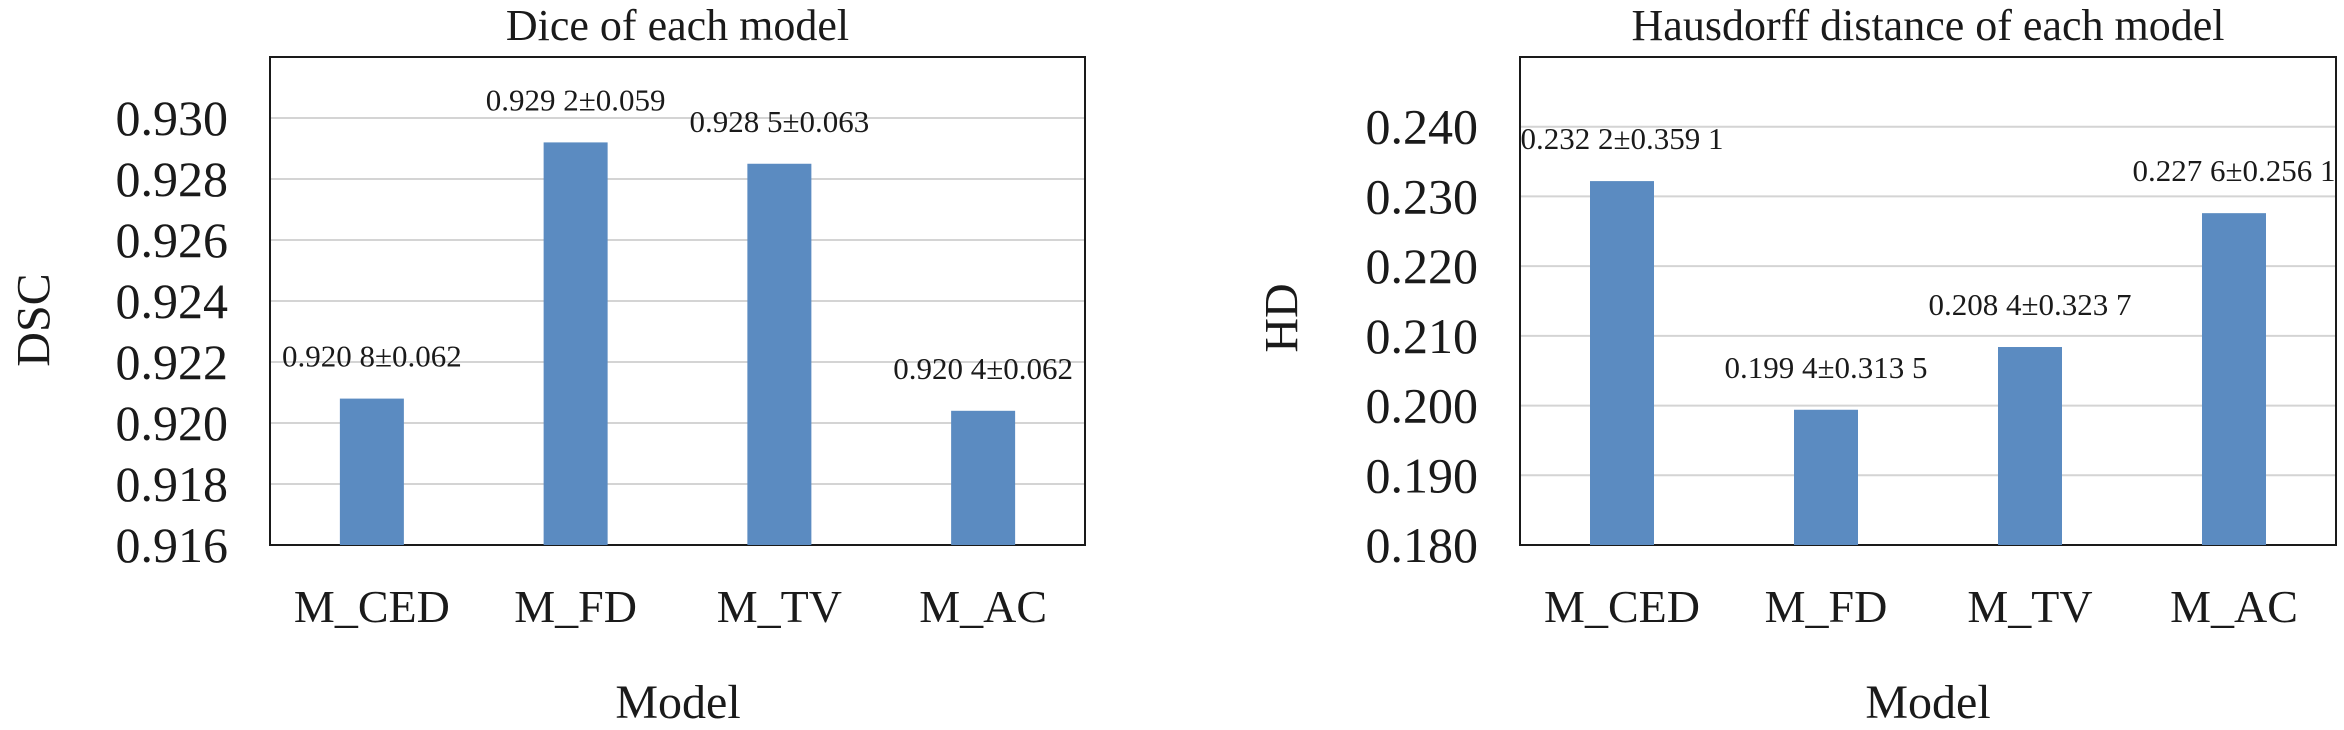 This screenshot has width=2344, height=730. What do you see at coordinates (1825, 367) in the screenshot?
I see `data-label: 0.199 4±0.313 5` at bounding box center [1825, 367].